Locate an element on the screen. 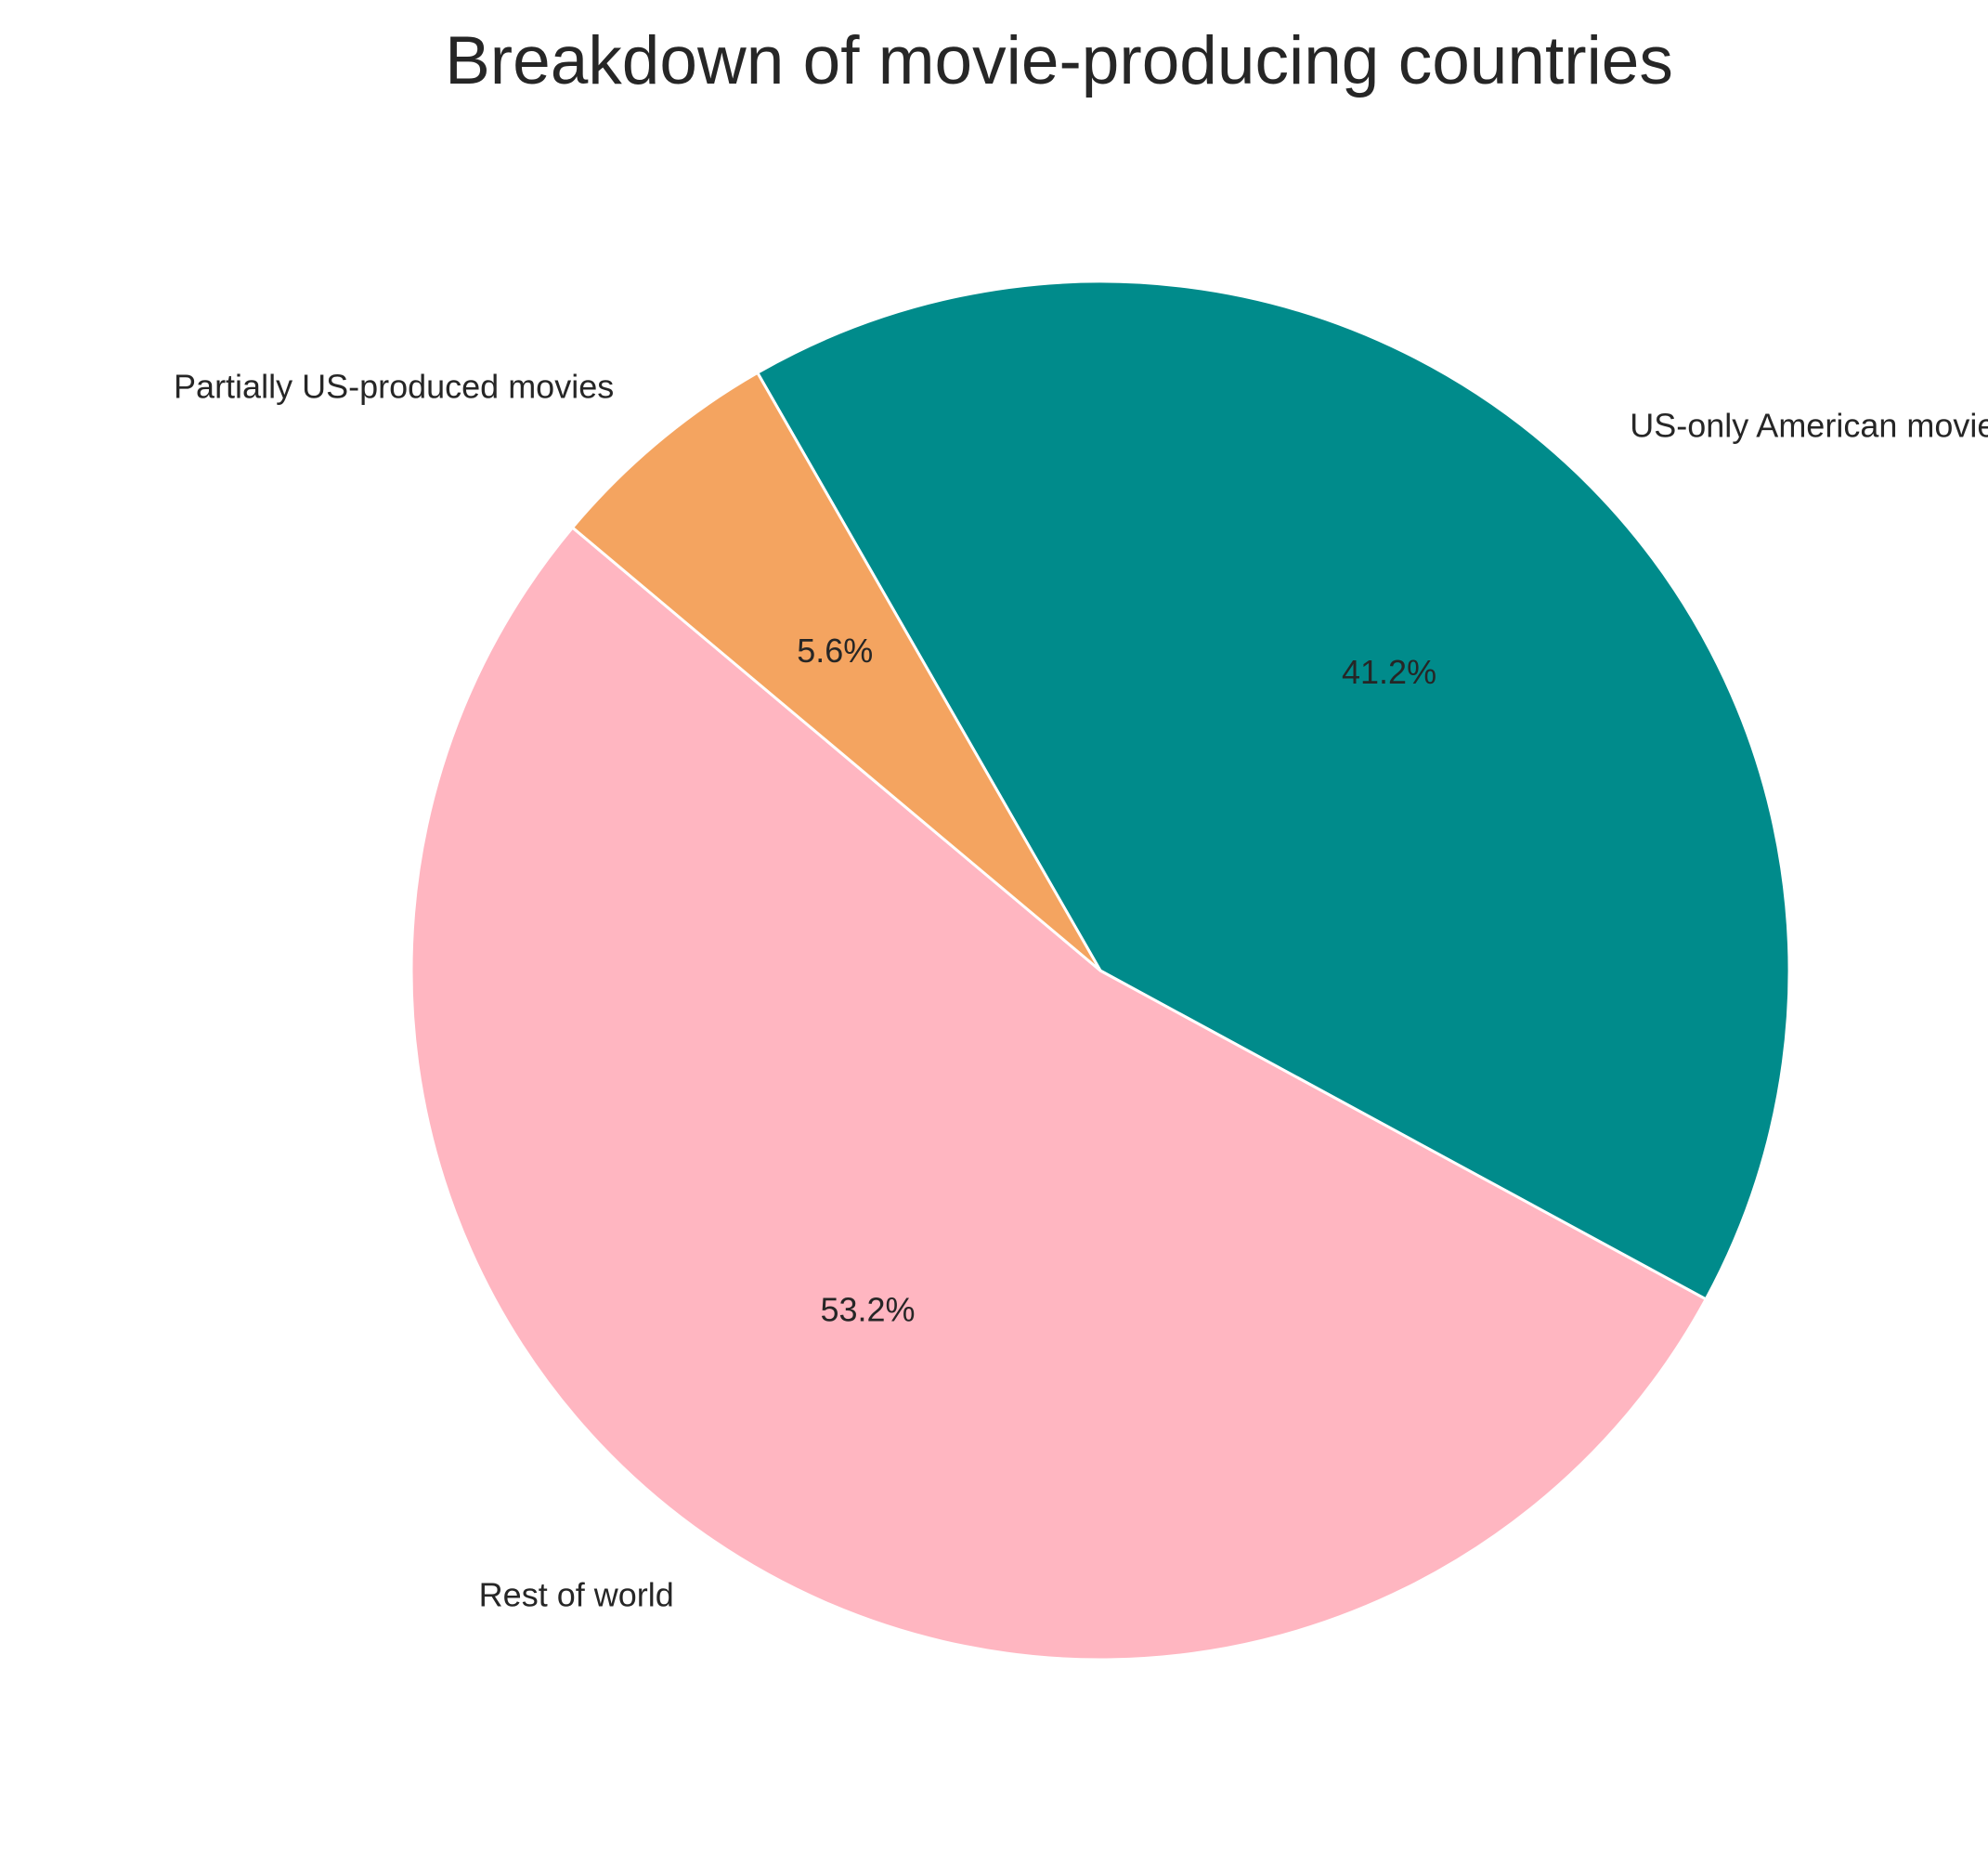 The width and height of the screenshot is (1988, 1851). slice-percent-us-only-american-movies: 41.2% is located at coordinates (1389, 672).